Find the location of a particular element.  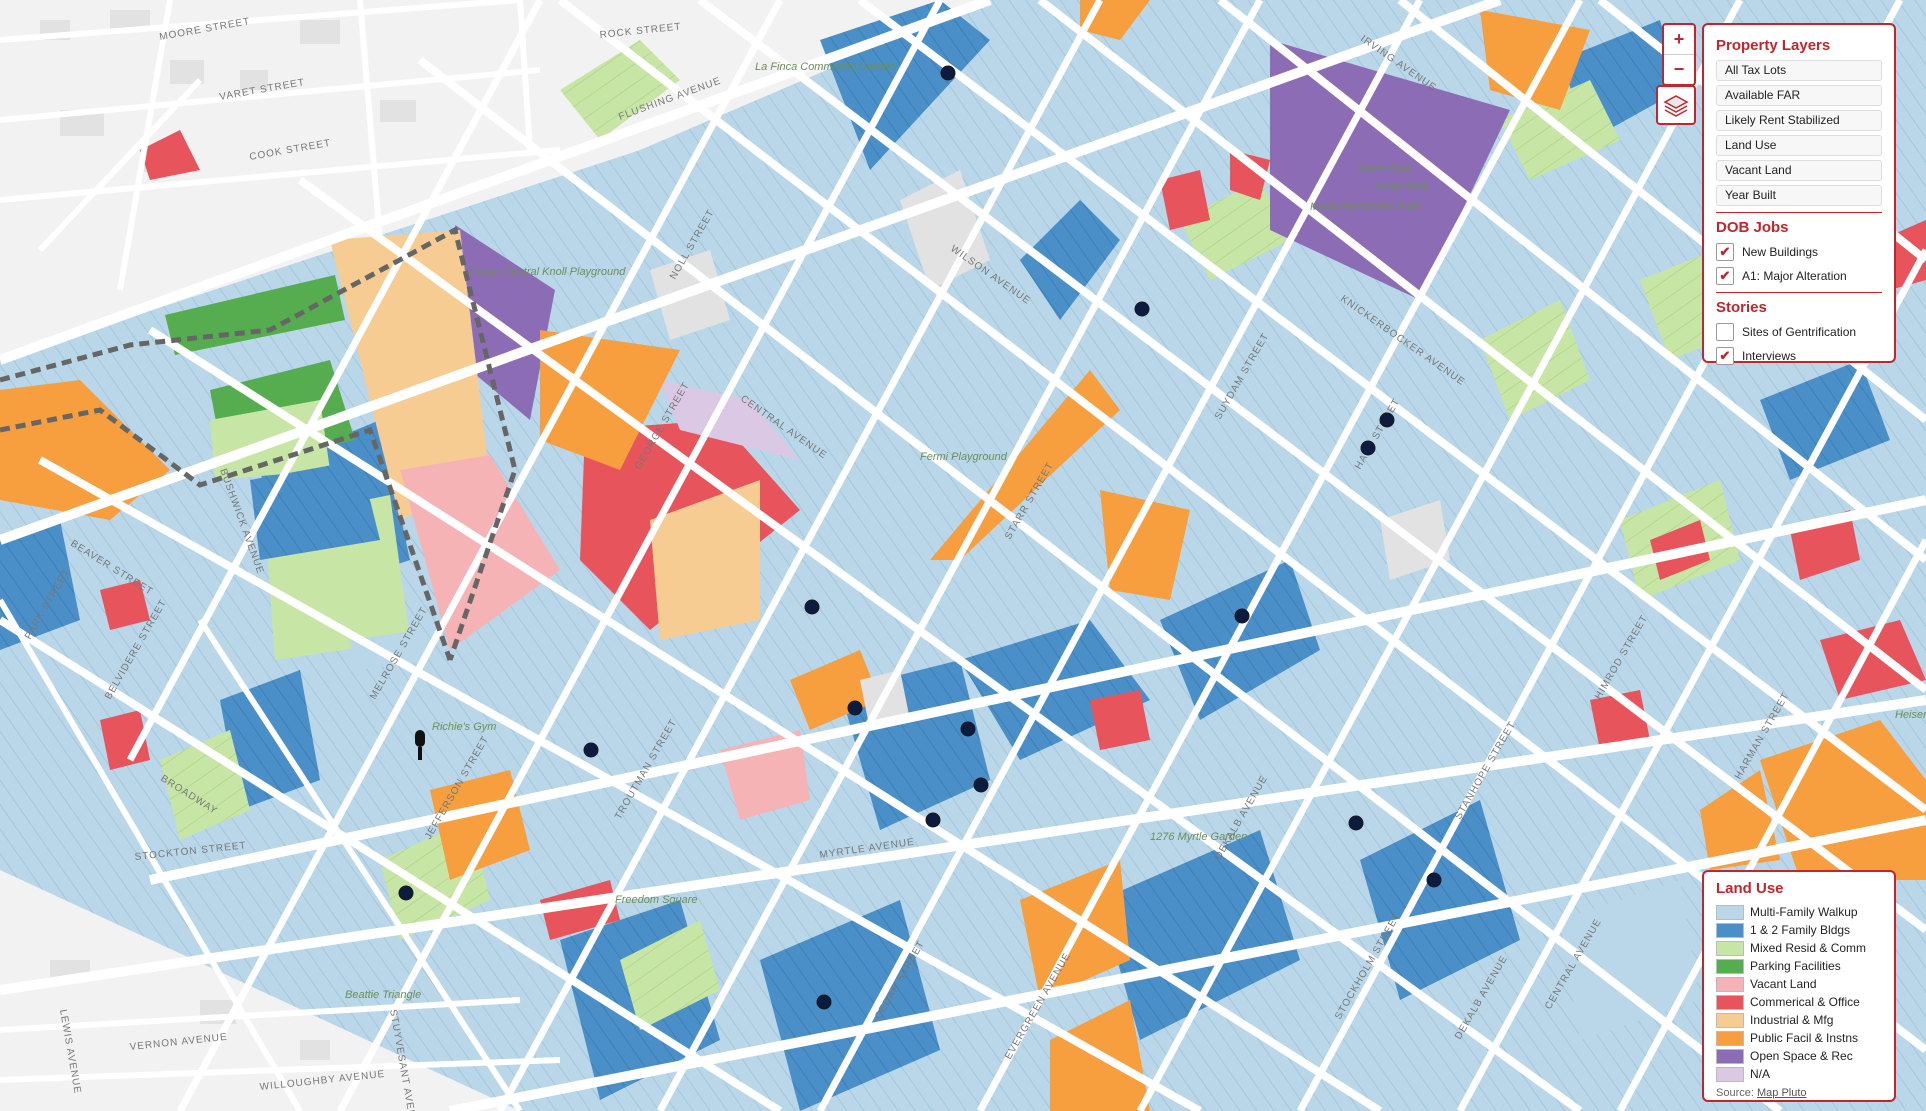

place-label: Freedom Square is located at coordinates (656, 900).